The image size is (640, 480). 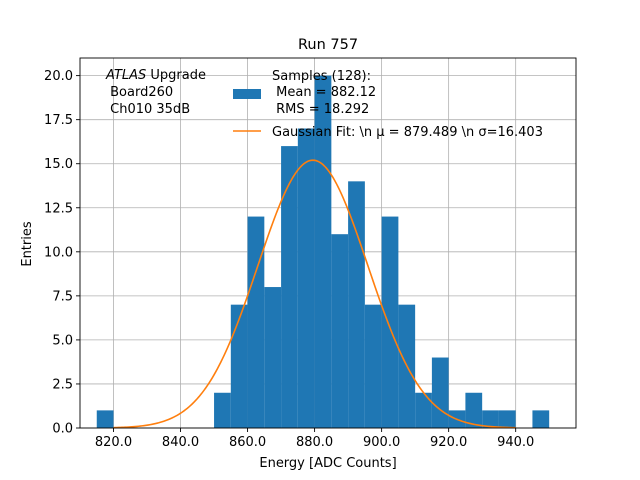 I want to click on x-axis-ticks: 820.0 840.0 860.0 880.0 900.0 920.0 940.0, so click(x=314, y=439).